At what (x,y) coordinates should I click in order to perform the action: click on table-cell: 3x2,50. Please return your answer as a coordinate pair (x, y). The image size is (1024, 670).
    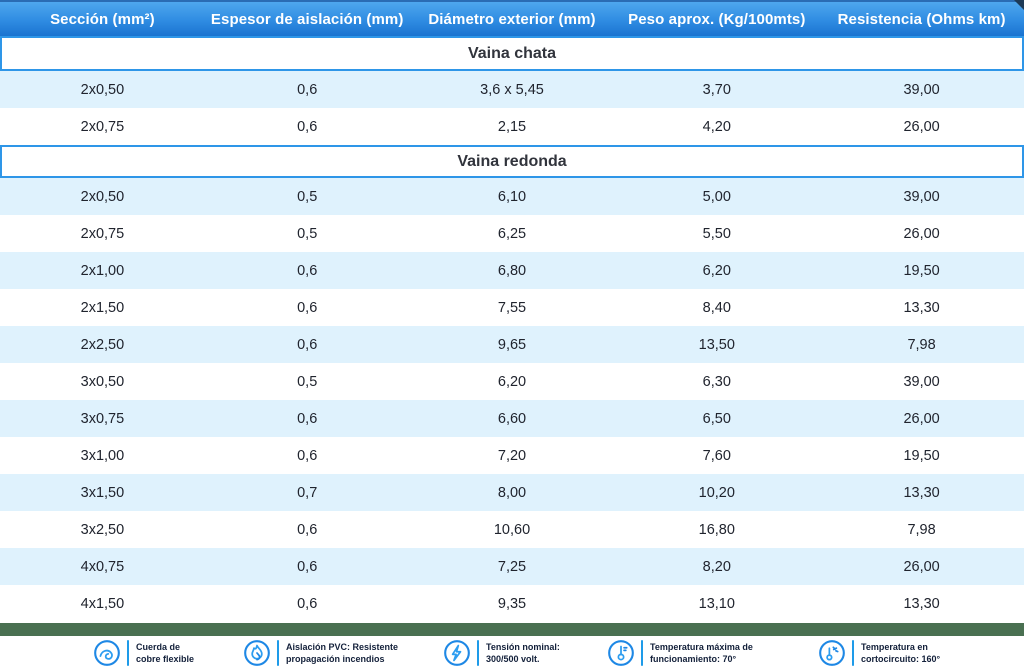
    Looking at the image, I should click on (102, 529).